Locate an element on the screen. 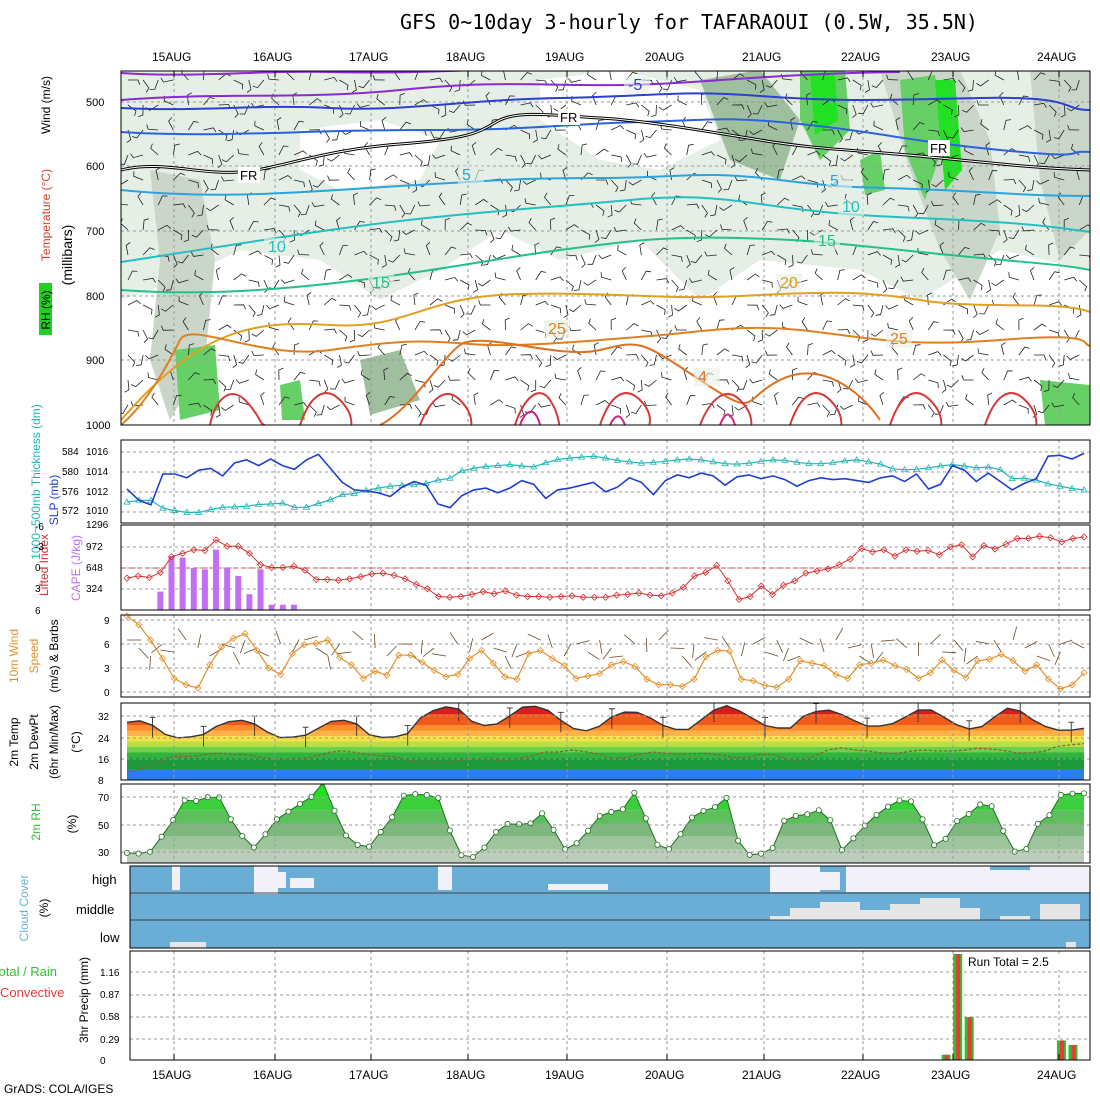 The height and width of the screenshot is (1100, 1100). cape-bar is located at coordinates (282, 607).